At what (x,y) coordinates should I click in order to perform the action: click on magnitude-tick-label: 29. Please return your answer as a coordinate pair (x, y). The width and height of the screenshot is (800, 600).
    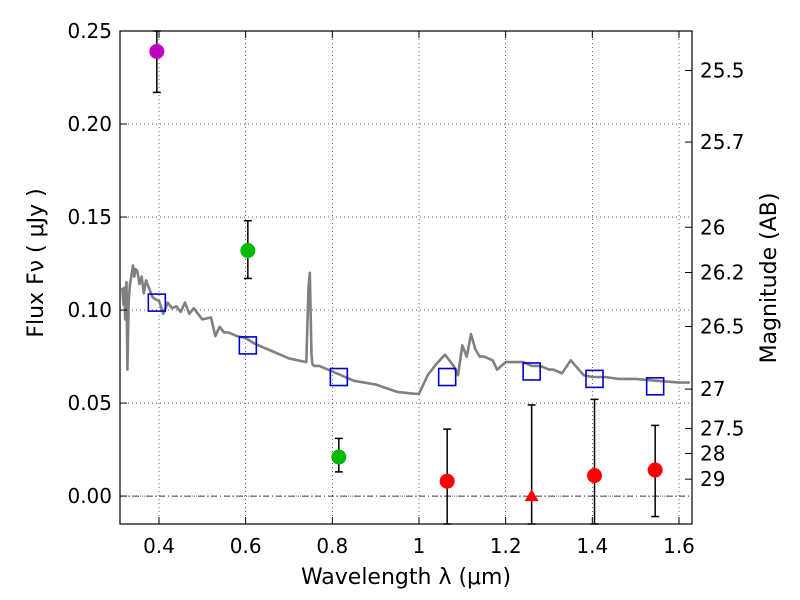
    Looking at the image, I should click on (712, 479).